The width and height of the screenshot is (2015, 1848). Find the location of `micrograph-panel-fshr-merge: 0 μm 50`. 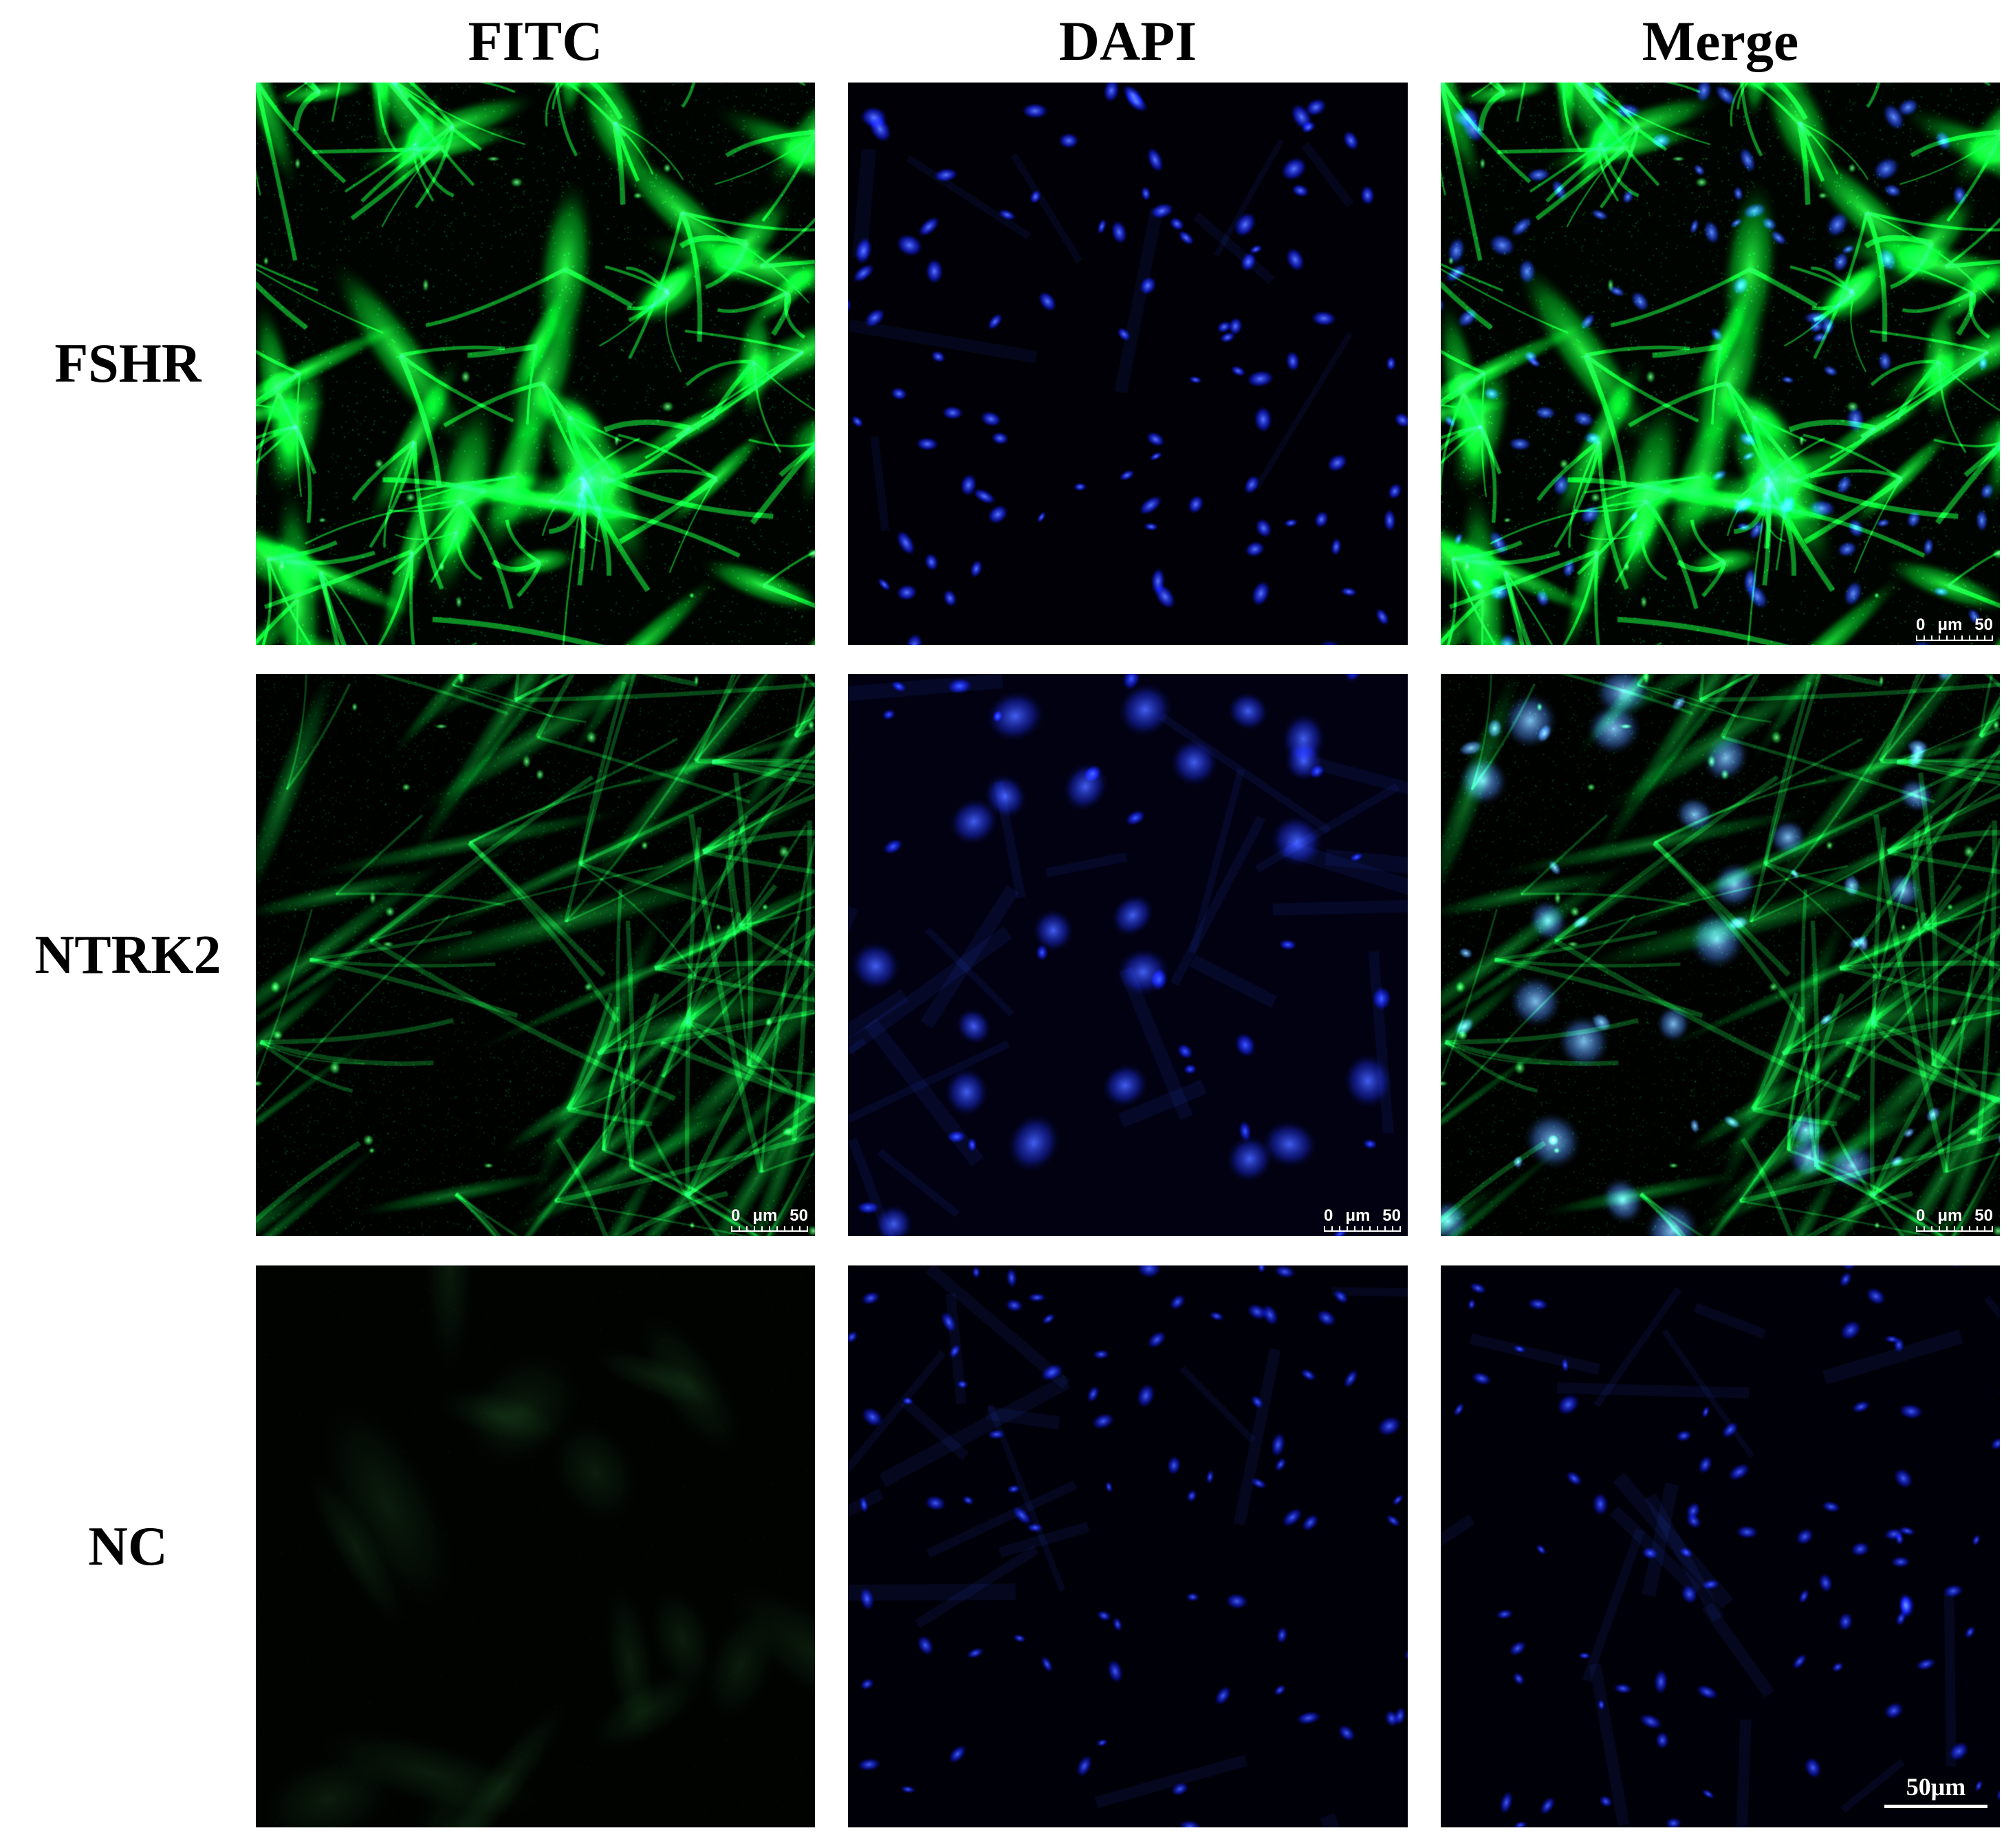

micrograph-panel-fshr-merge: 0 μm 50 is located at coordinates (1720, 364).